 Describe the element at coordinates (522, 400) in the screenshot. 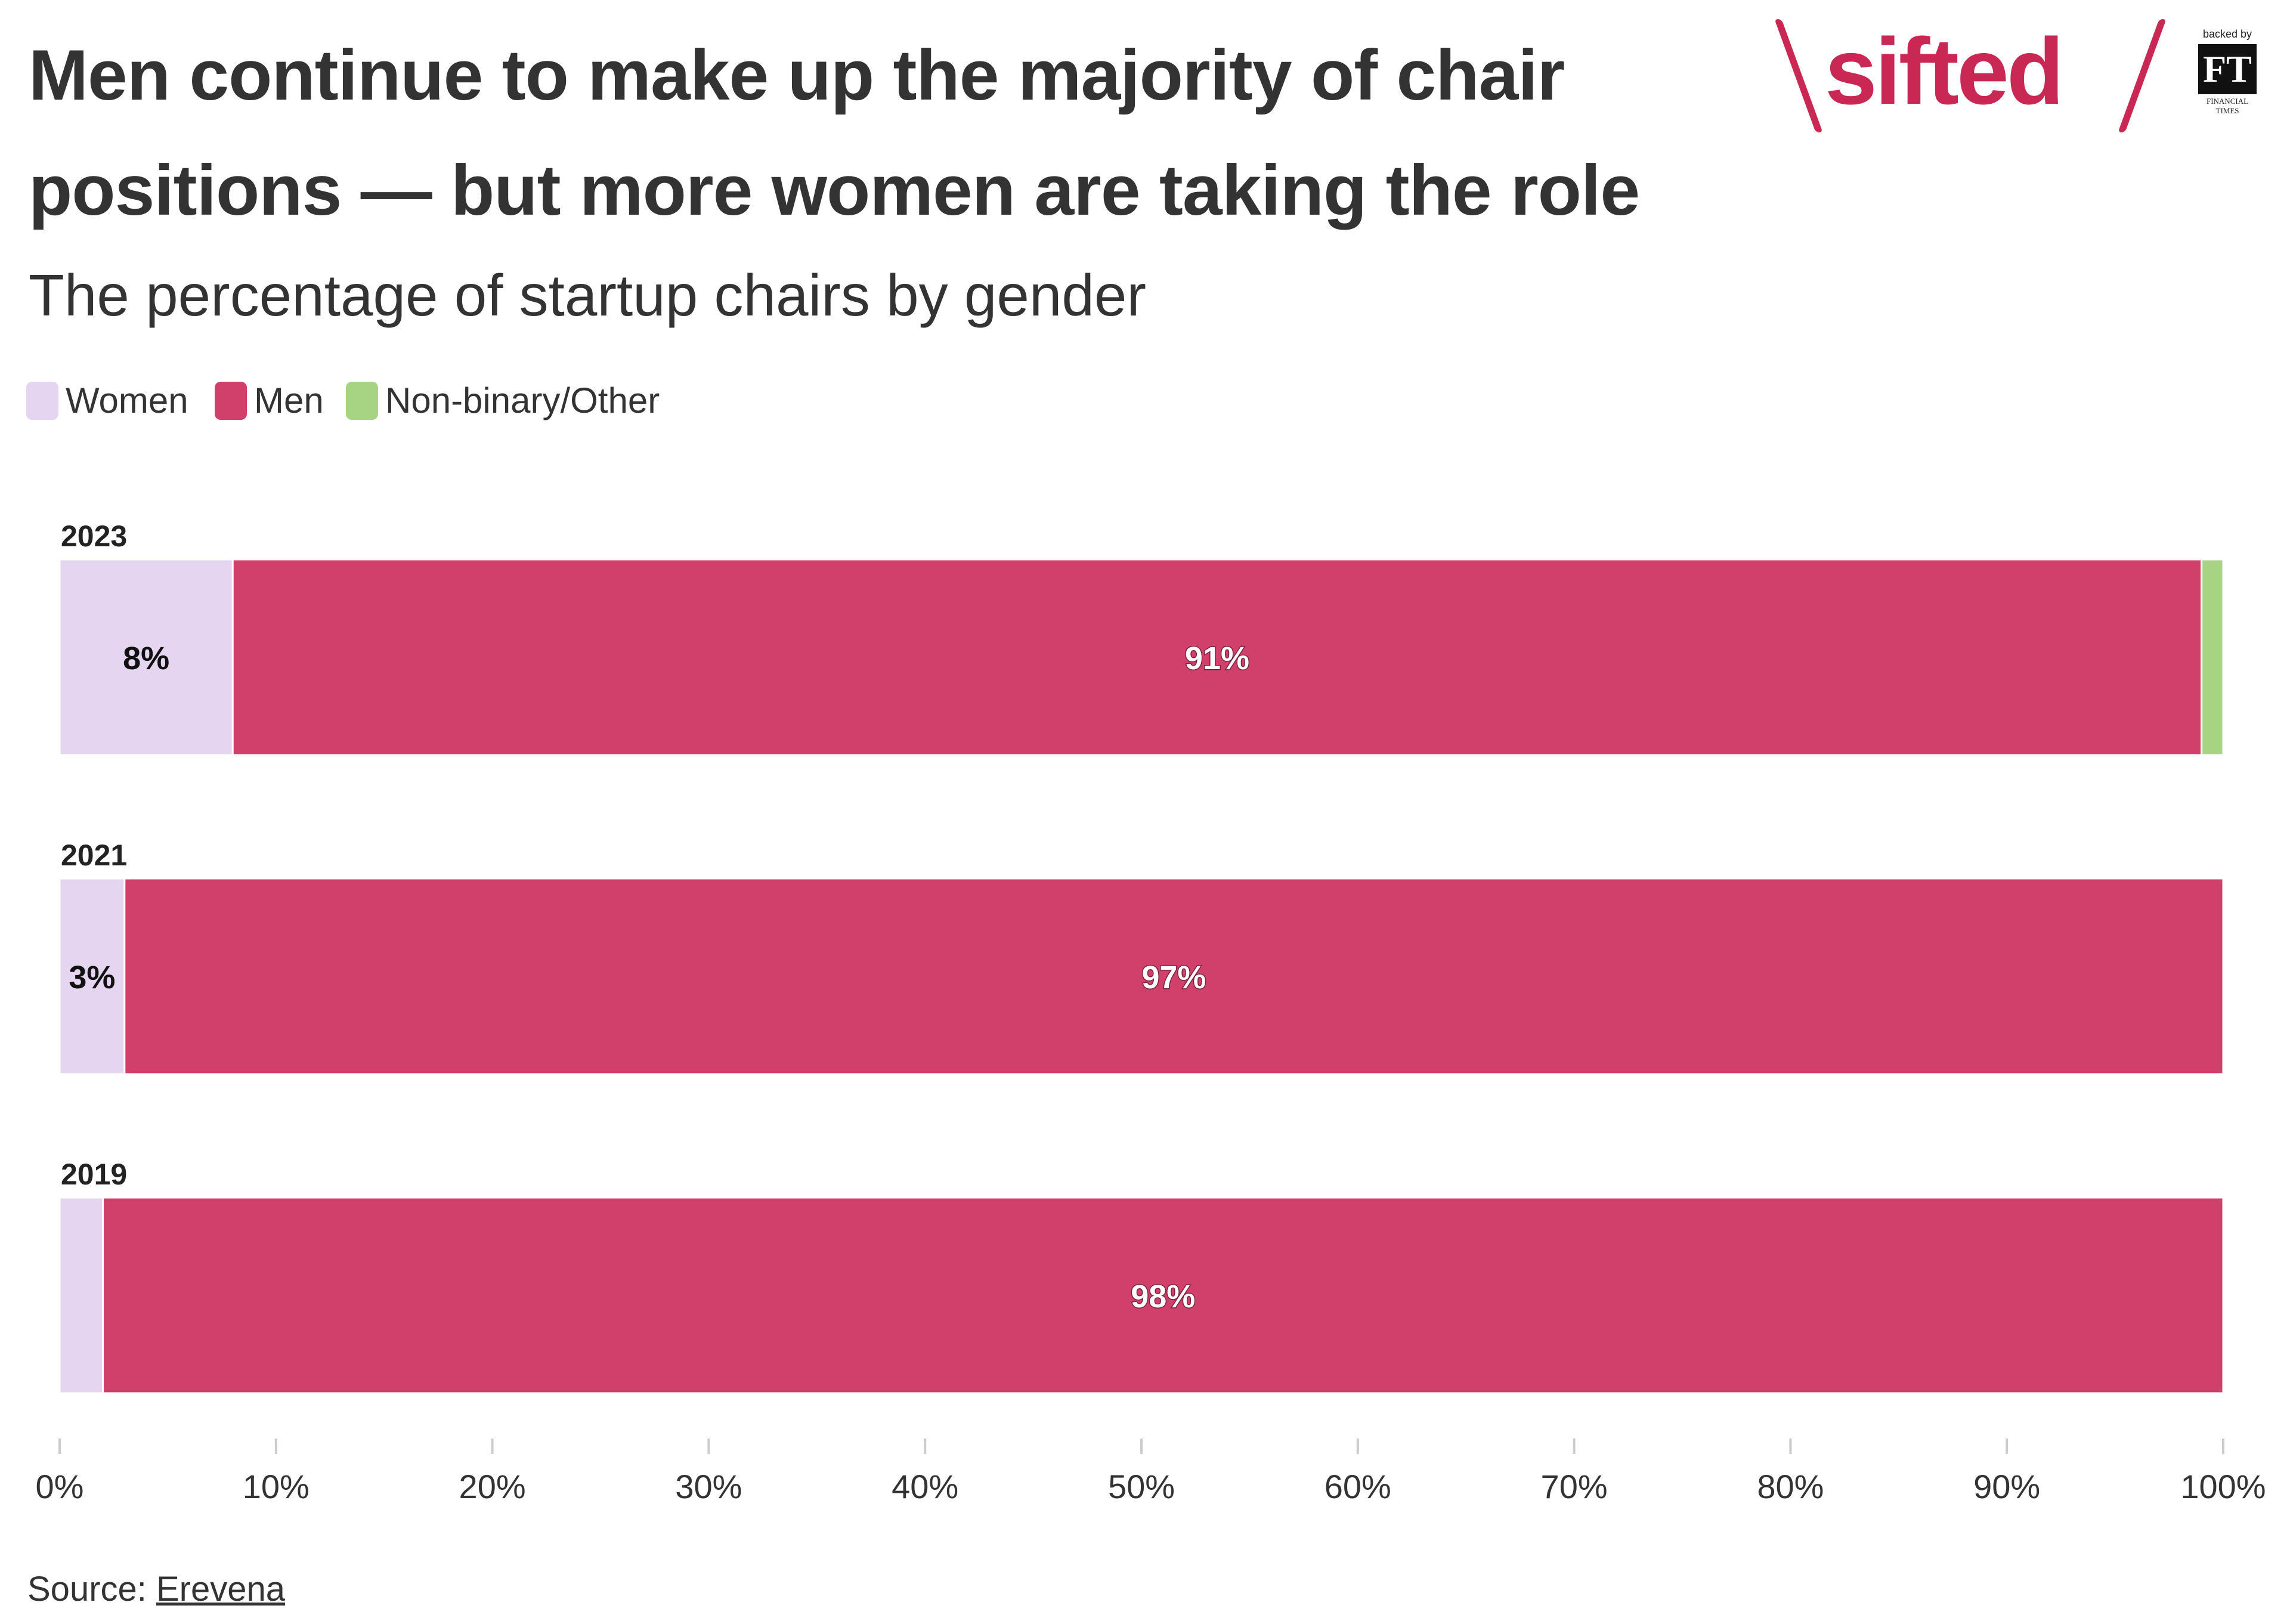

I see `legend-label-non-binary-other: Non-binary/Other` at that location.